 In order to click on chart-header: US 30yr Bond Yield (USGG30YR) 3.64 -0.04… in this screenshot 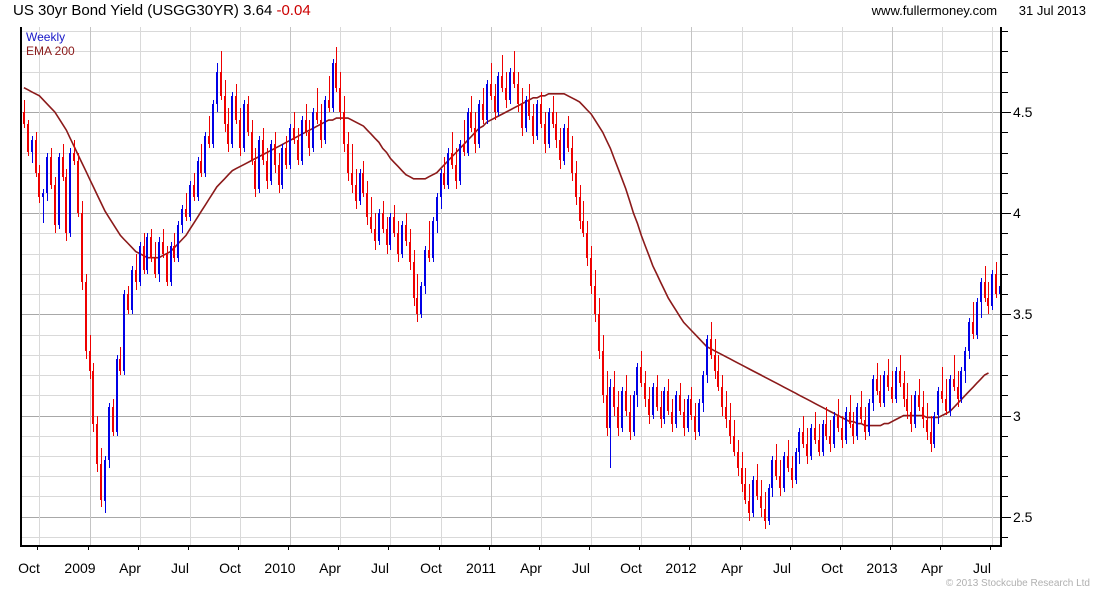, I will do `click(550, 13)`.